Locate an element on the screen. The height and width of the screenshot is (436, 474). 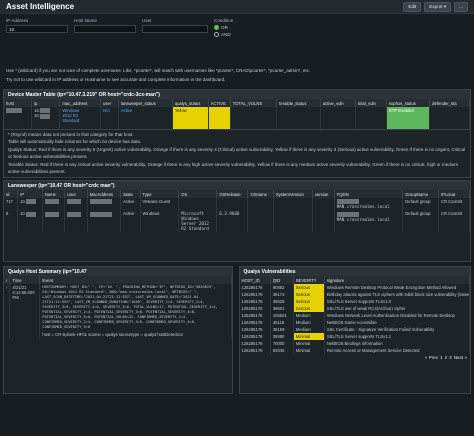
col-lansweeper: lansweeper_status is located at coordinates (145, 103).